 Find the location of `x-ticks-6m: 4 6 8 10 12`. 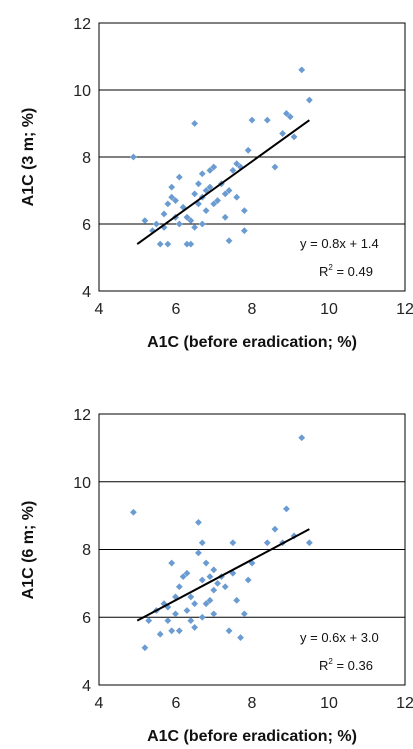

x-ticks-6m: 4 6 8 10 12 is located at coordinates (254, 703).